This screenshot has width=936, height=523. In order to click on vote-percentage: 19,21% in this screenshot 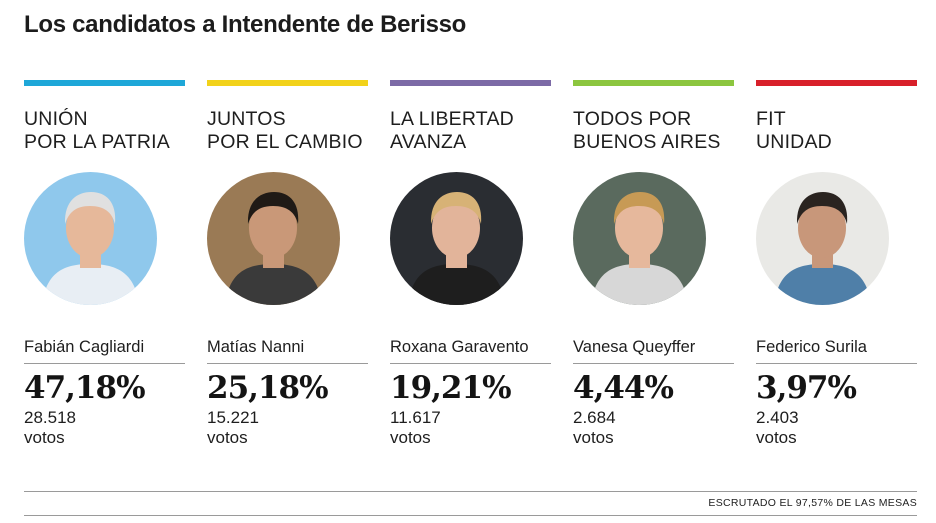, I will do `click(451, 388)`.